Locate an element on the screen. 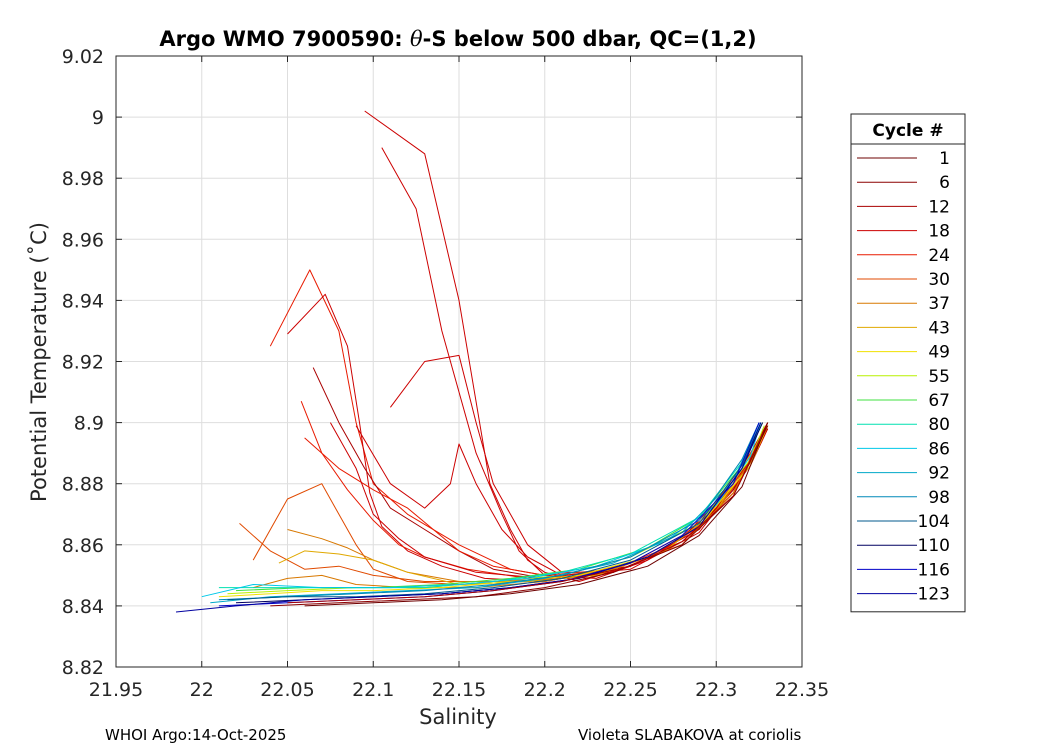 Image resolution: width=1050 pixels, height=750 pixels. legend-label: 123 is located at coordinates (934, 595).